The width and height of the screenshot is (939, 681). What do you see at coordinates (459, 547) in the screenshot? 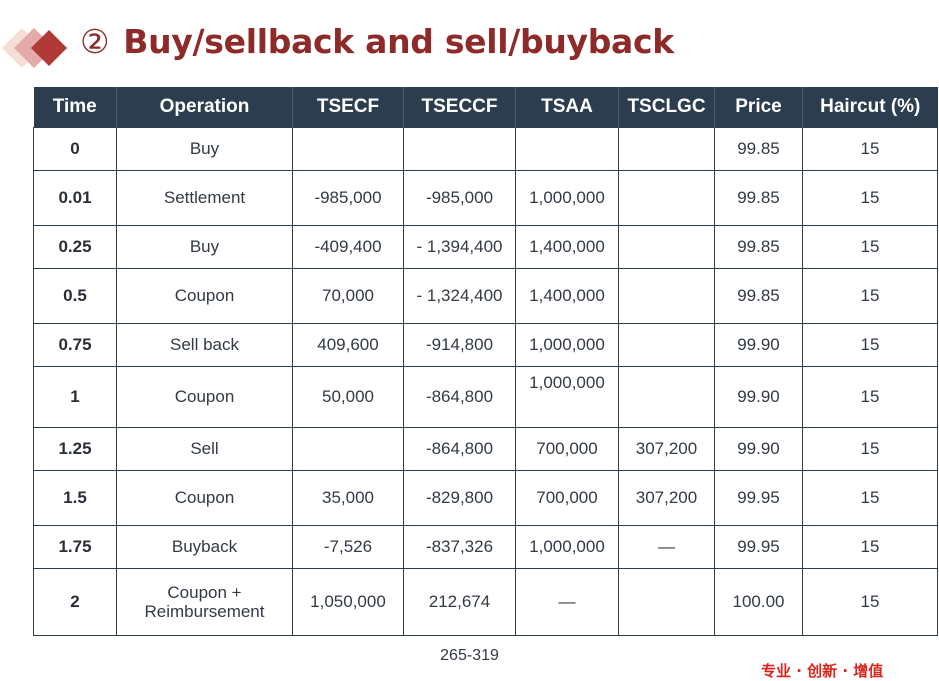
I see `cell-tseccf: -837,326` at bounding box center [459, 547].